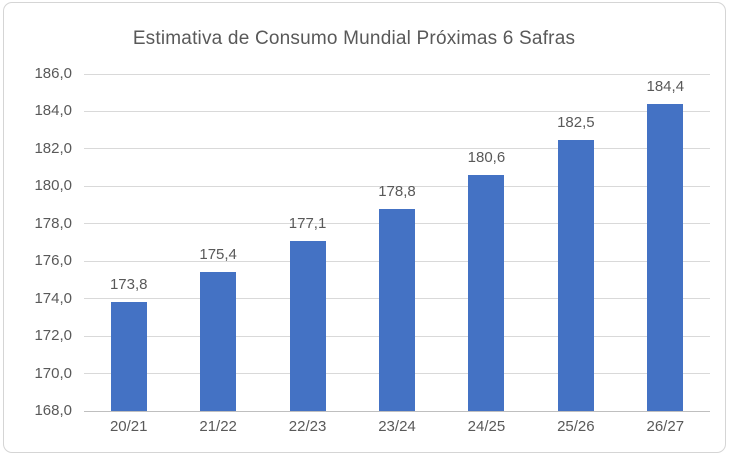 The image size is (733, 460). Describe the element at coordinates (397, 411) in the screenshot. I see `x-axis-line` at that location.